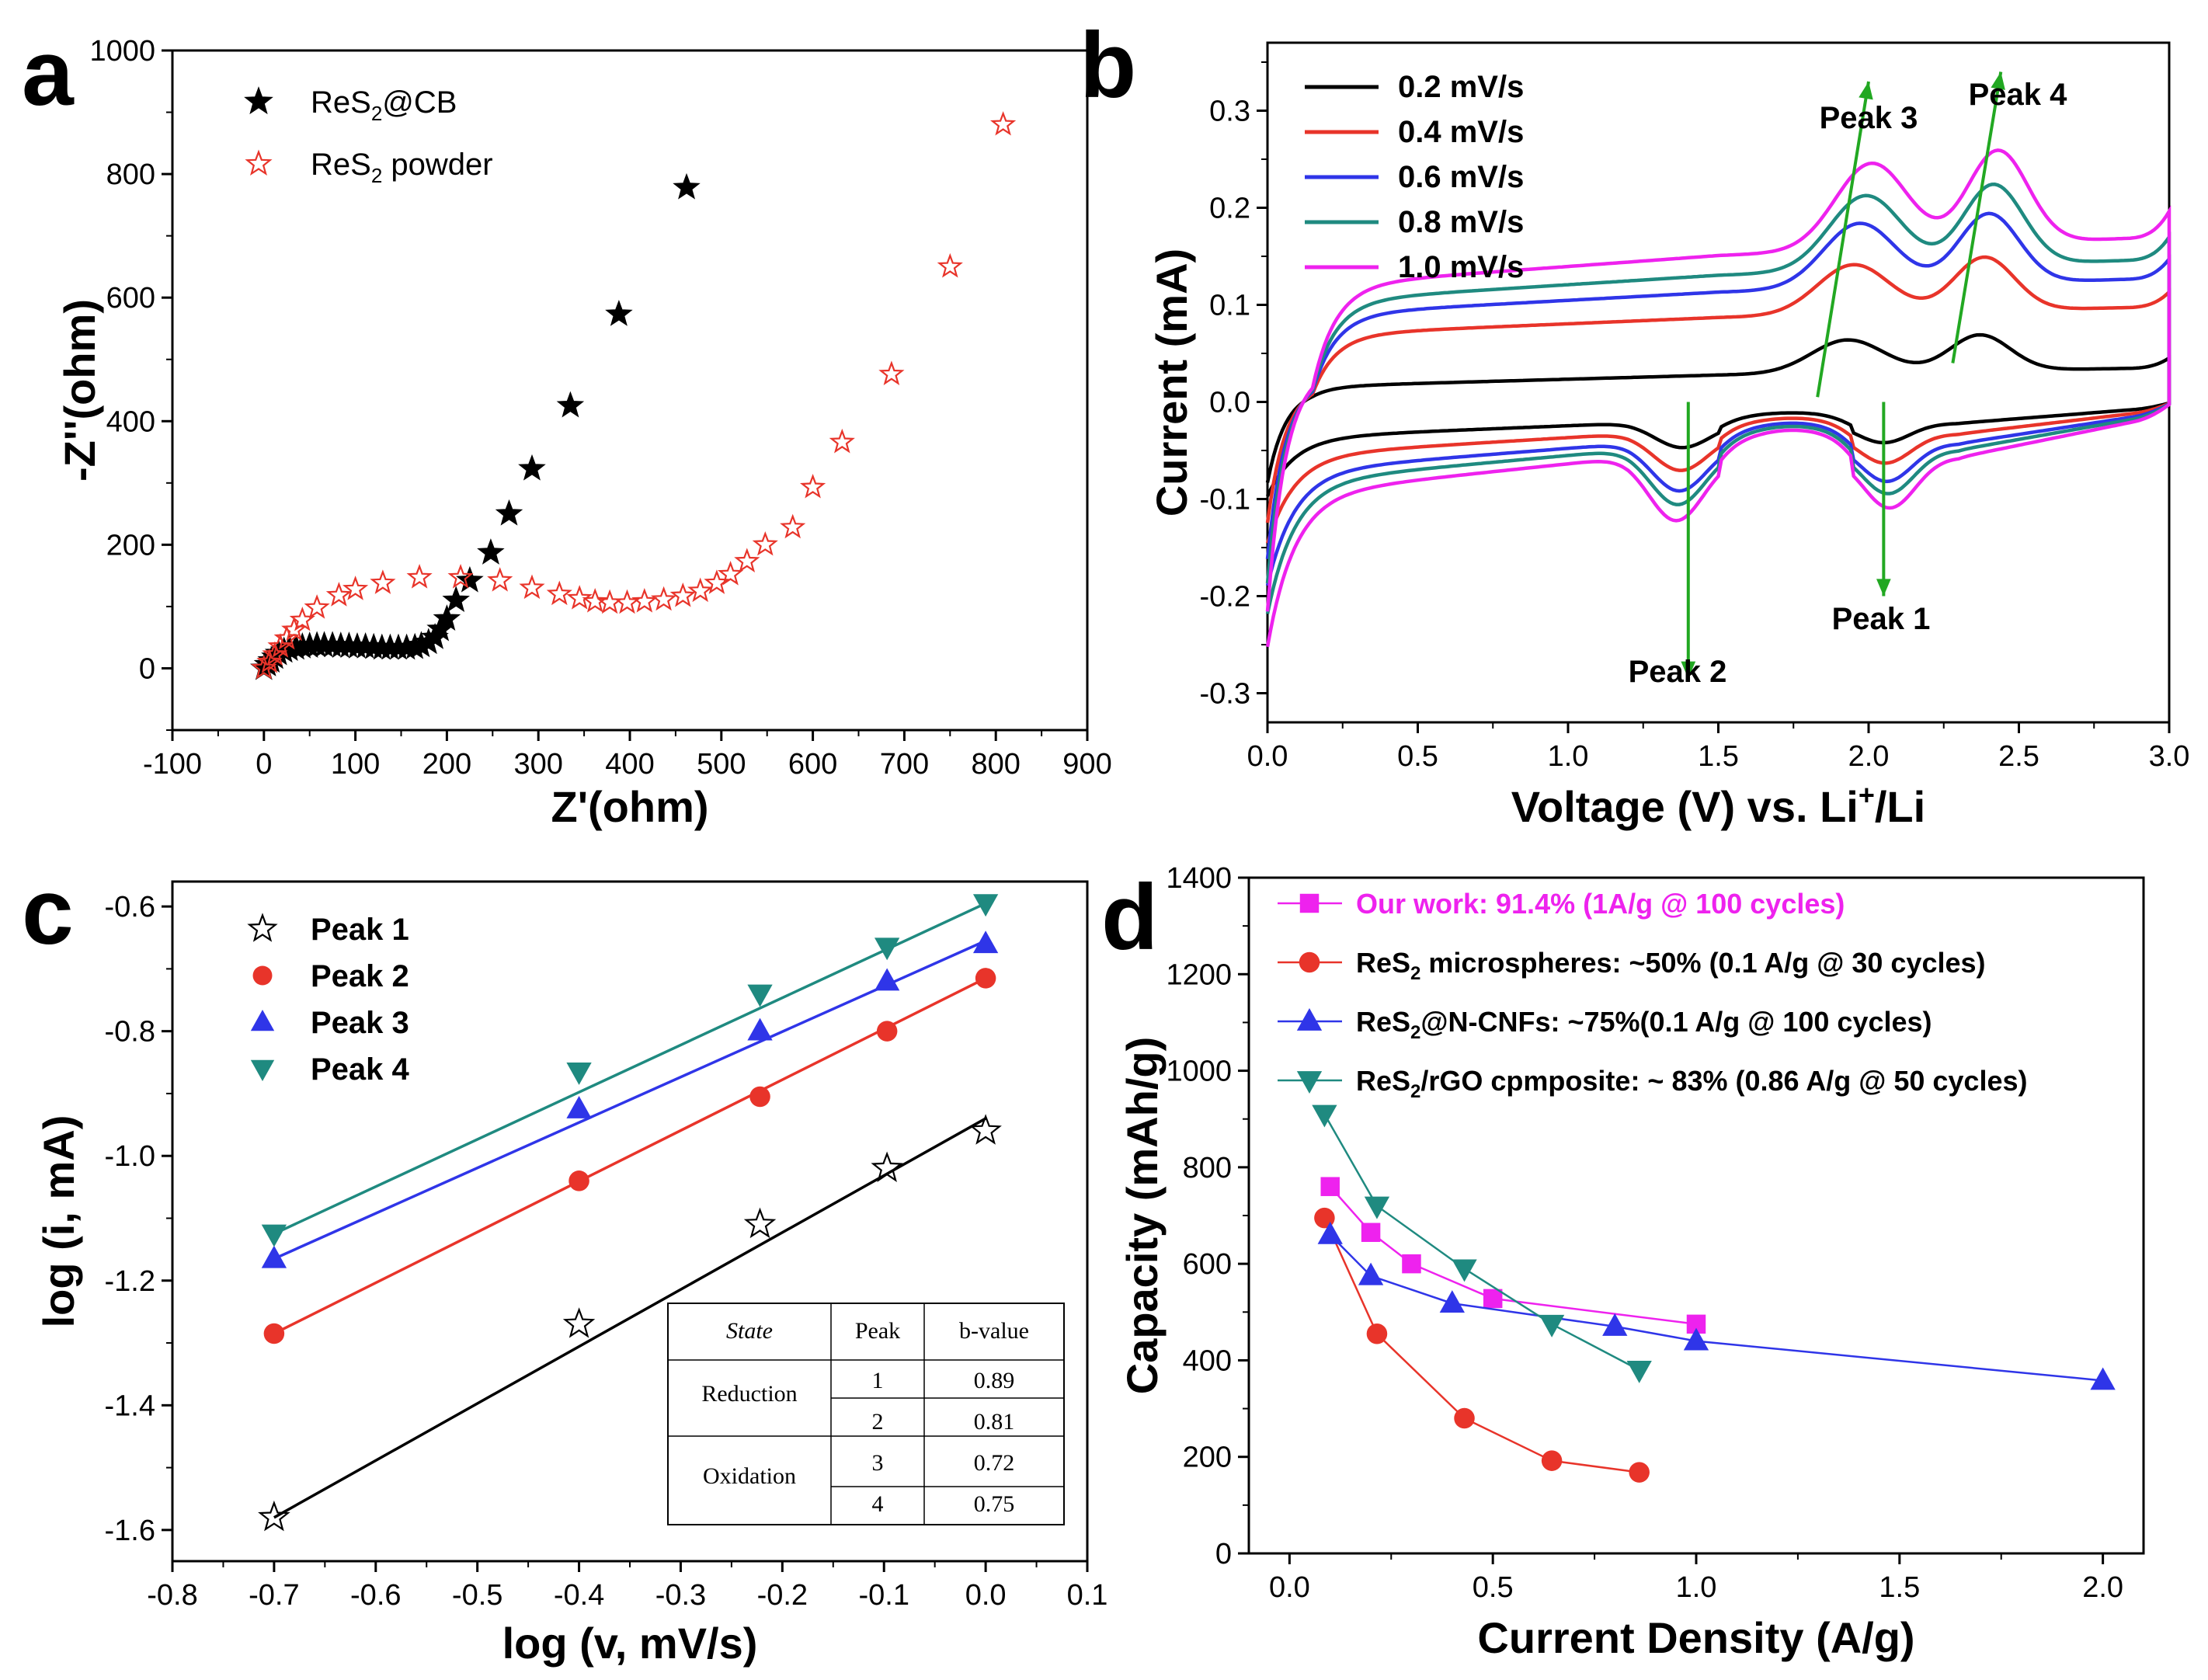 This screenshot has height=1680, width=2208. What do you see at coordinates (749, 1394) in the screenshot?
I see `table-cell: Reduction` at bounding box center [749, 1394].